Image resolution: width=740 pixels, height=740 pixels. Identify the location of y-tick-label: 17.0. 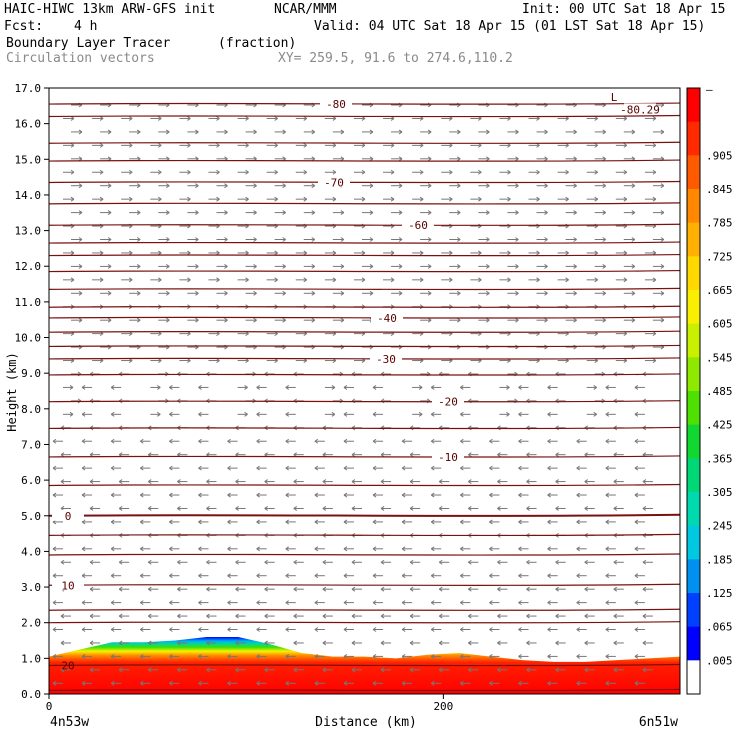
(28, 88).